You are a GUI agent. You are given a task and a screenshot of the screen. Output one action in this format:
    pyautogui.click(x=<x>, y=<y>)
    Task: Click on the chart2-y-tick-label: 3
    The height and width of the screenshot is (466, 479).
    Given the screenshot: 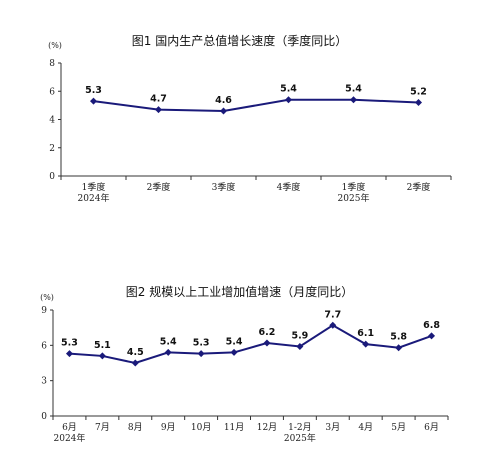 What is the action you would take?
    pyautogui.click(x=44, y=382)
    